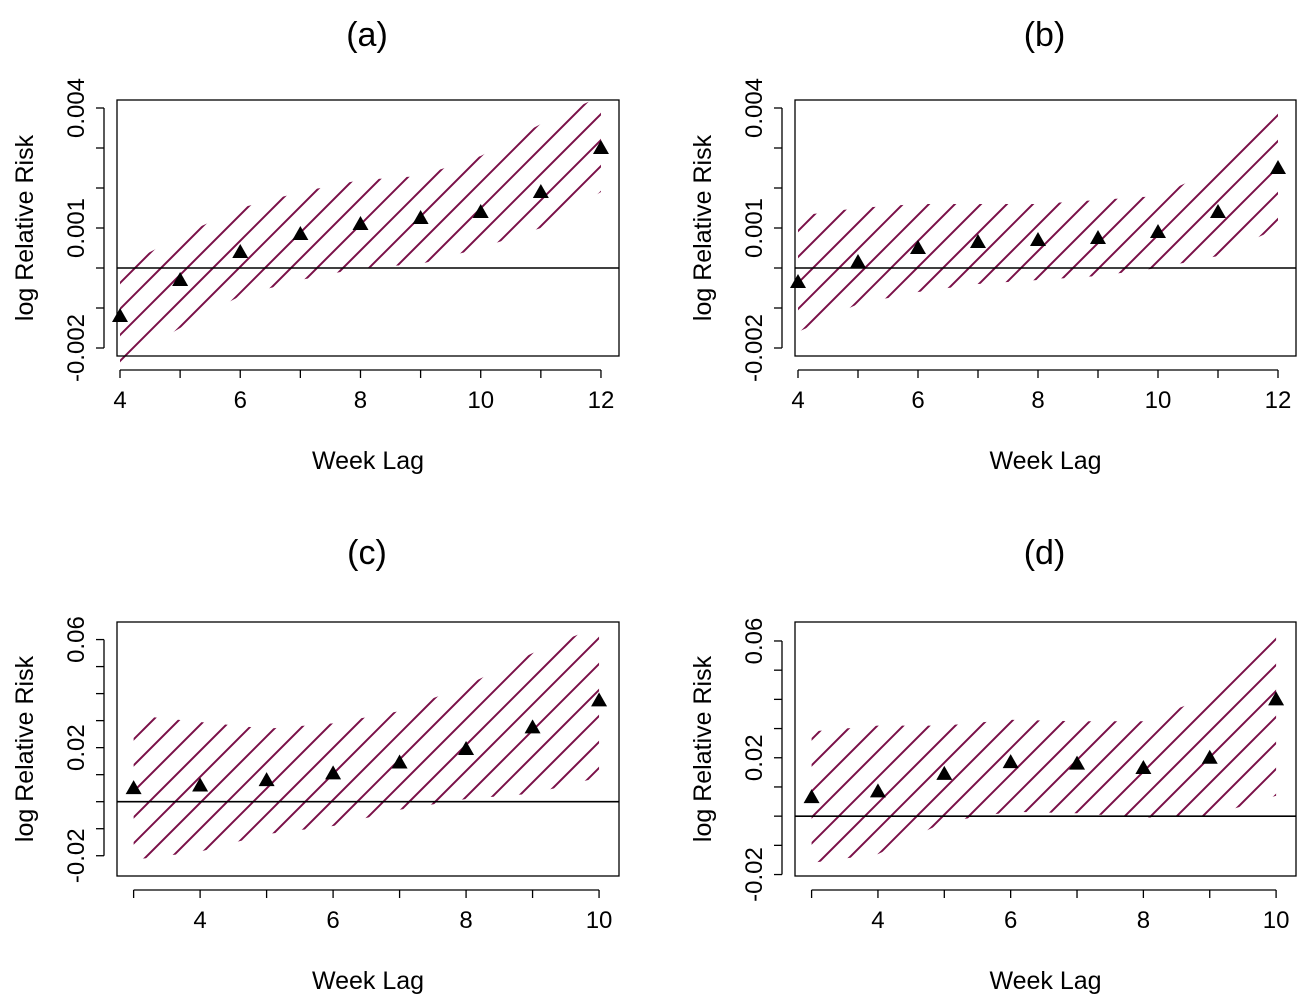 This screenshot has width=1301, height=1001. What do you see at coordinates (1050, 911) in the screenshot?
I see `x-axis: 4 6 8 10` at bounding box center [1050, 911].